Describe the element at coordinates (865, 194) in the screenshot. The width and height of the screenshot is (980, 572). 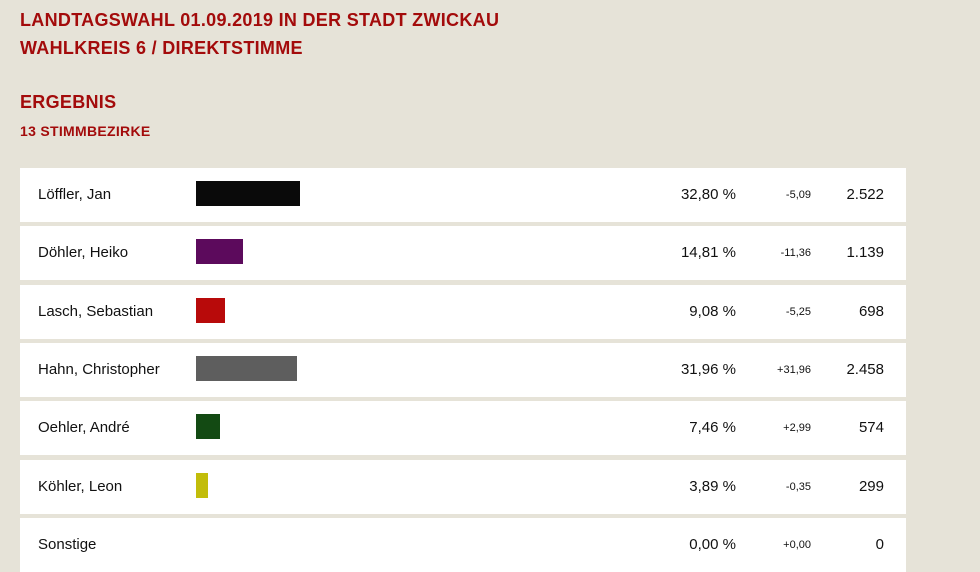
I see `votes: 2.522` at that location.